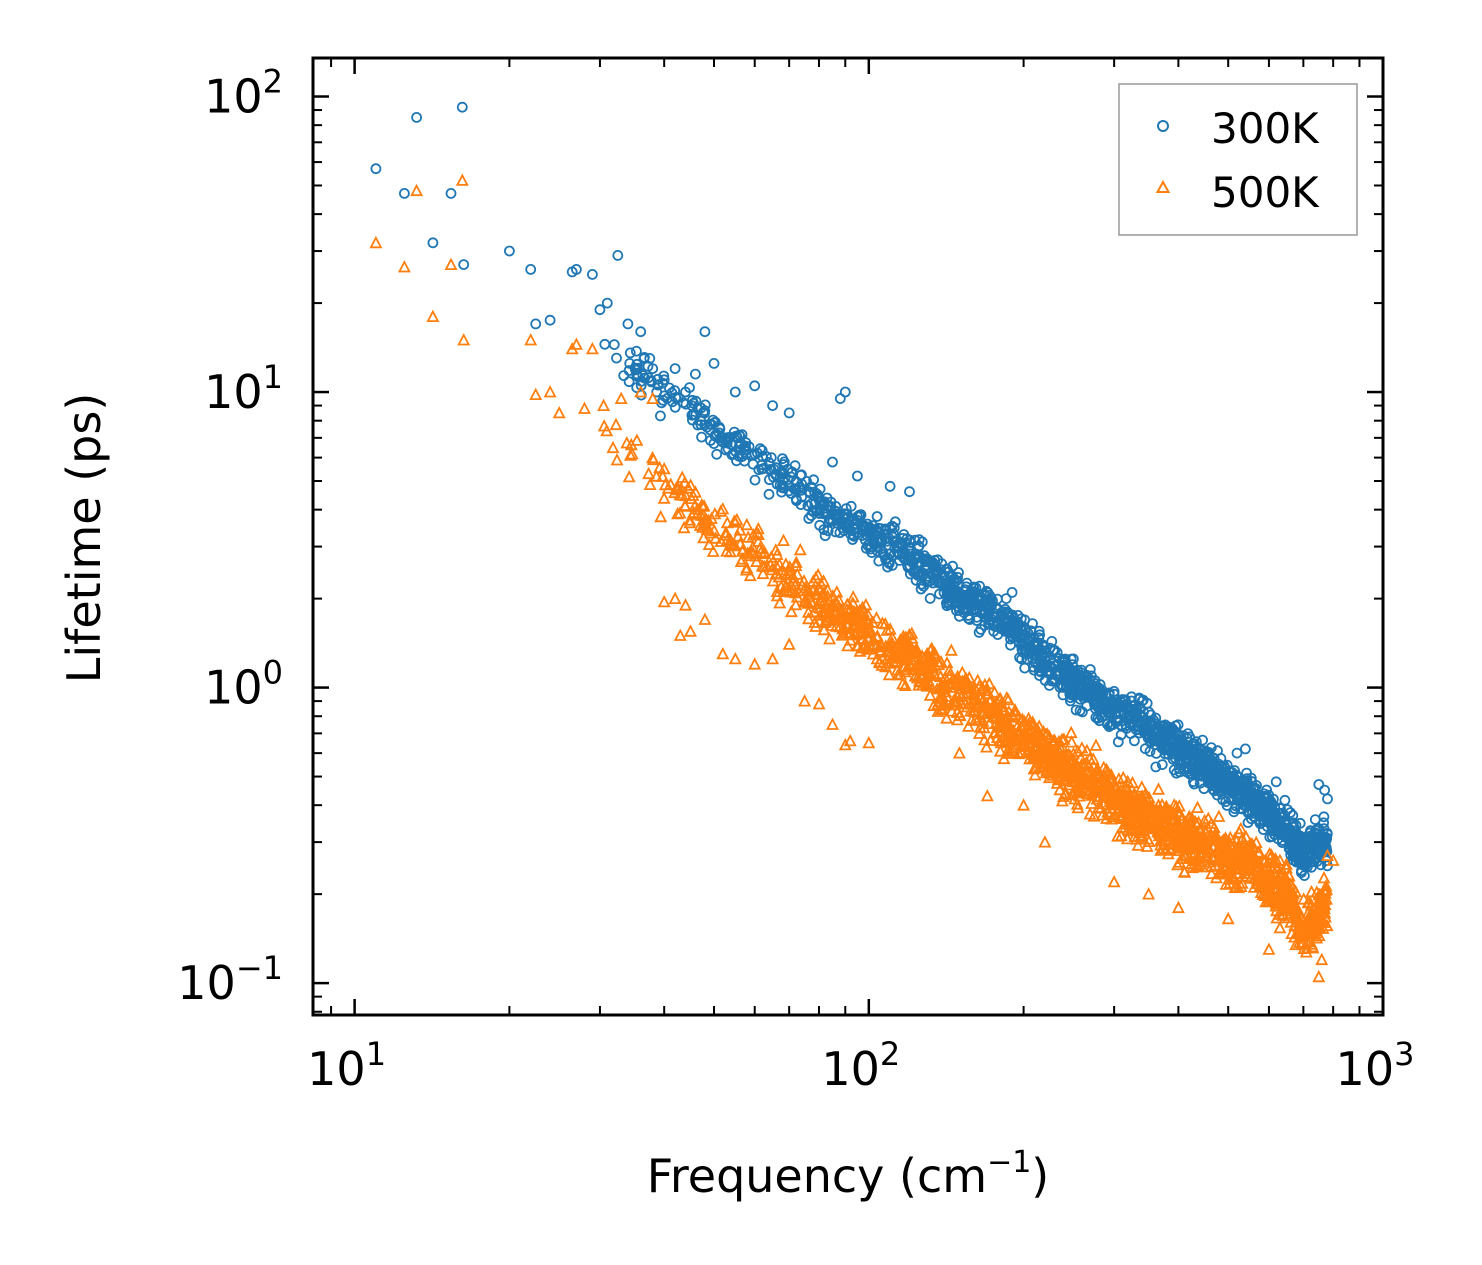 The width and height of the screenshot is (1482, 1265). I want to click on legend-label-300k: 300K, so click(1265, 128).